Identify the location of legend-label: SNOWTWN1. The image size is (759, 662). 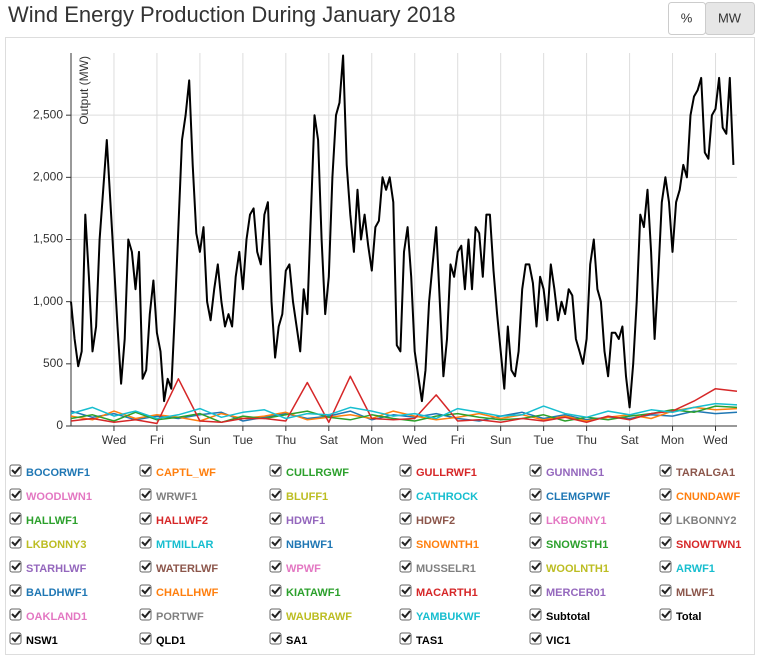
(708, 545).